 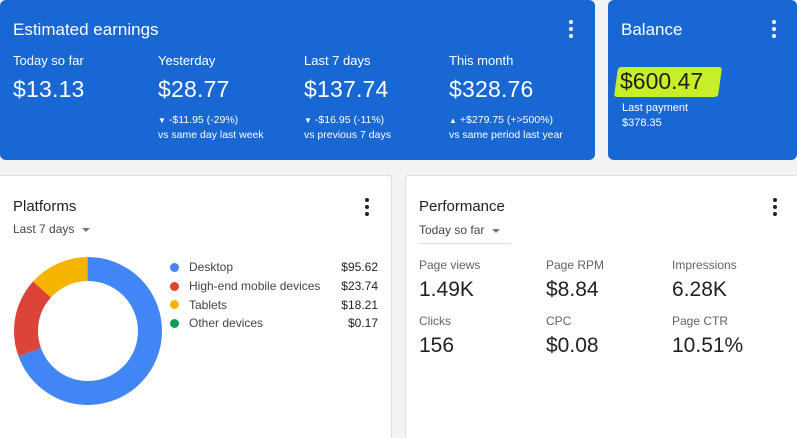 I want to click on period-dropdown: Last 7 days, so click(x=52, y=229).